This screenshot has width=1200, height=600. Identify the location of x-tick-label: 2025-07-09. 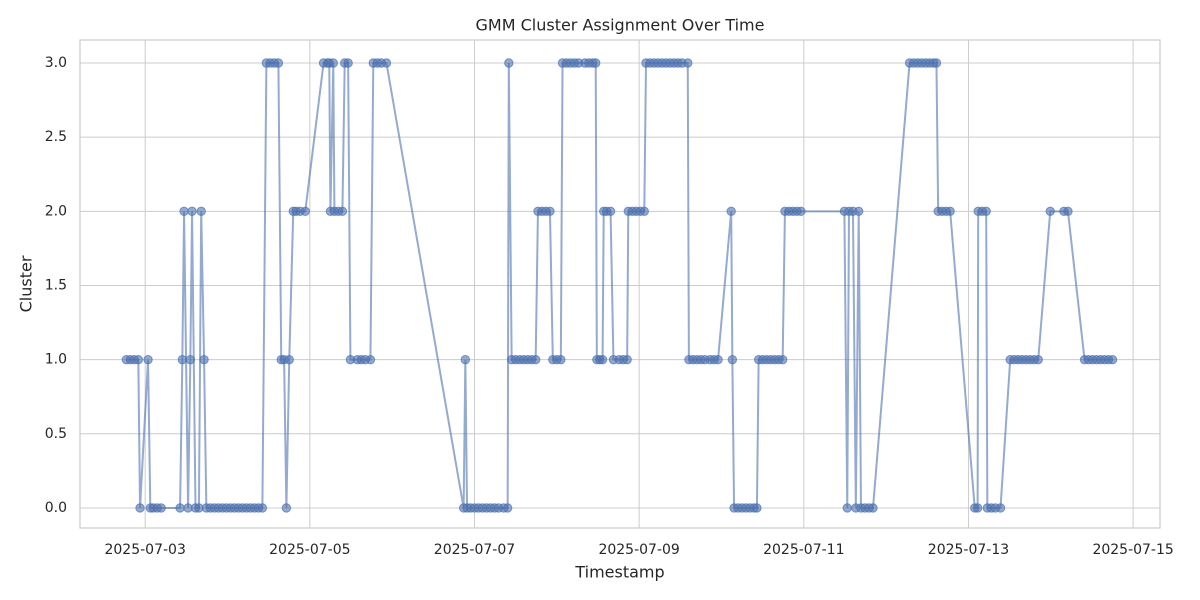
(638, 550).